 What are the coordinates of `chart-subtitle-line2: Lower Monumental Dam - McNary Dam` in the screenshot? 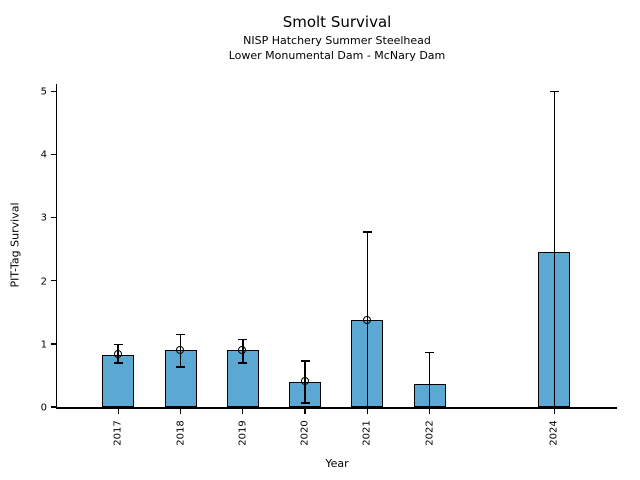 It's located at (337, 55).